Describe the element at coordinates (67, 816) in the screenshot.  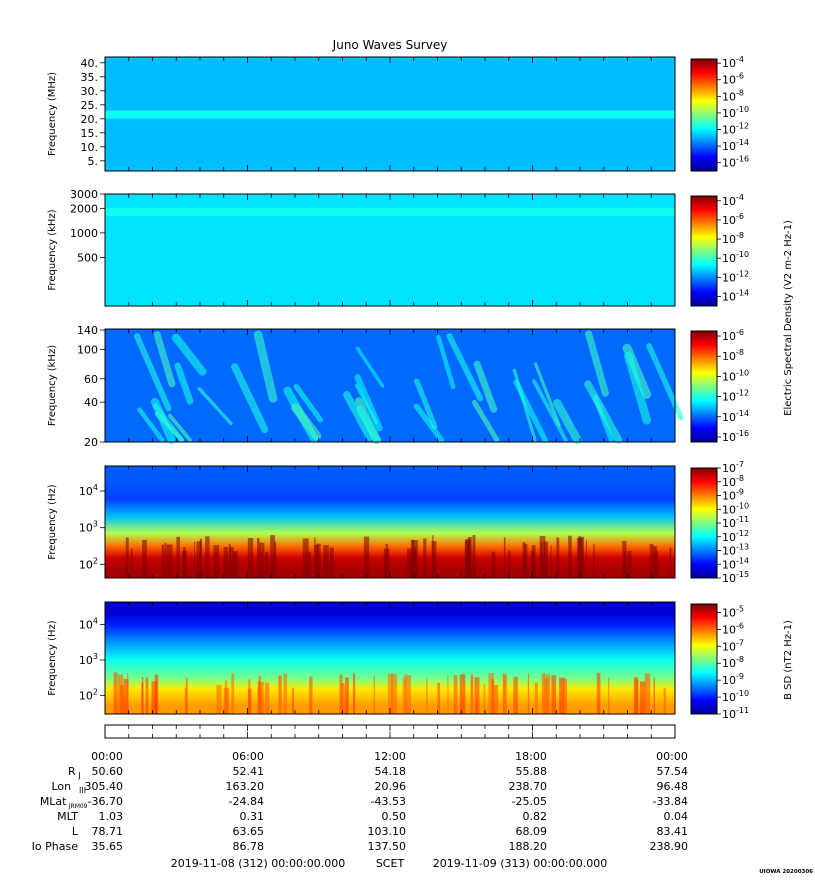
I see `ephemeris-row-label: MLT` at that location.